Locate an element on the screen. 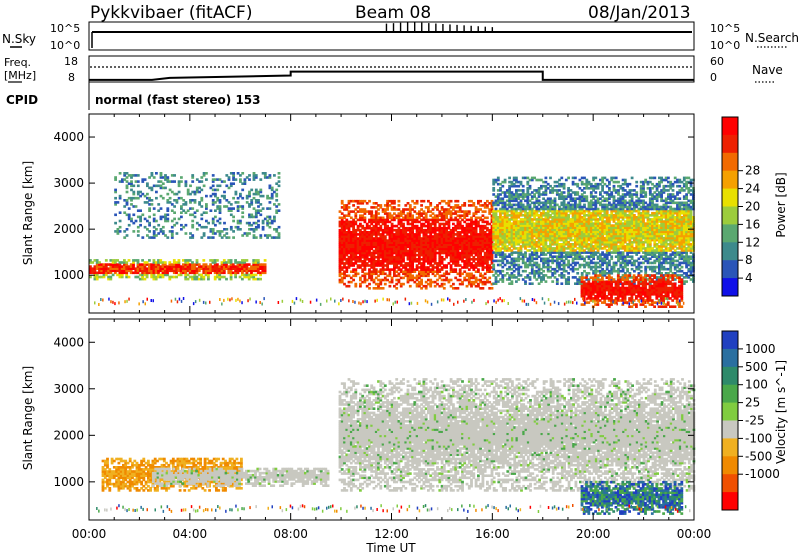 This screenshot has width=800, height=554. nsearch-tick-bottom: 10^0 is located at coordinates (725, 45).